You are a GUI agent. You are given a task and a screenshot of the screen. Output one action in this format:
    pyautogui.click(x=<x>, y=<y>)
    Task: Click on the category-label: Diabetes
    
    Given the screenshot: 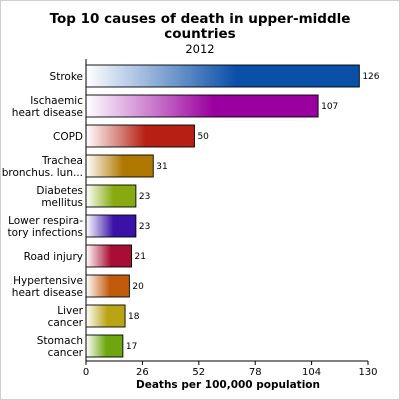 What is the action you would take?
    pyautogui.click(x=59, y=191)
    